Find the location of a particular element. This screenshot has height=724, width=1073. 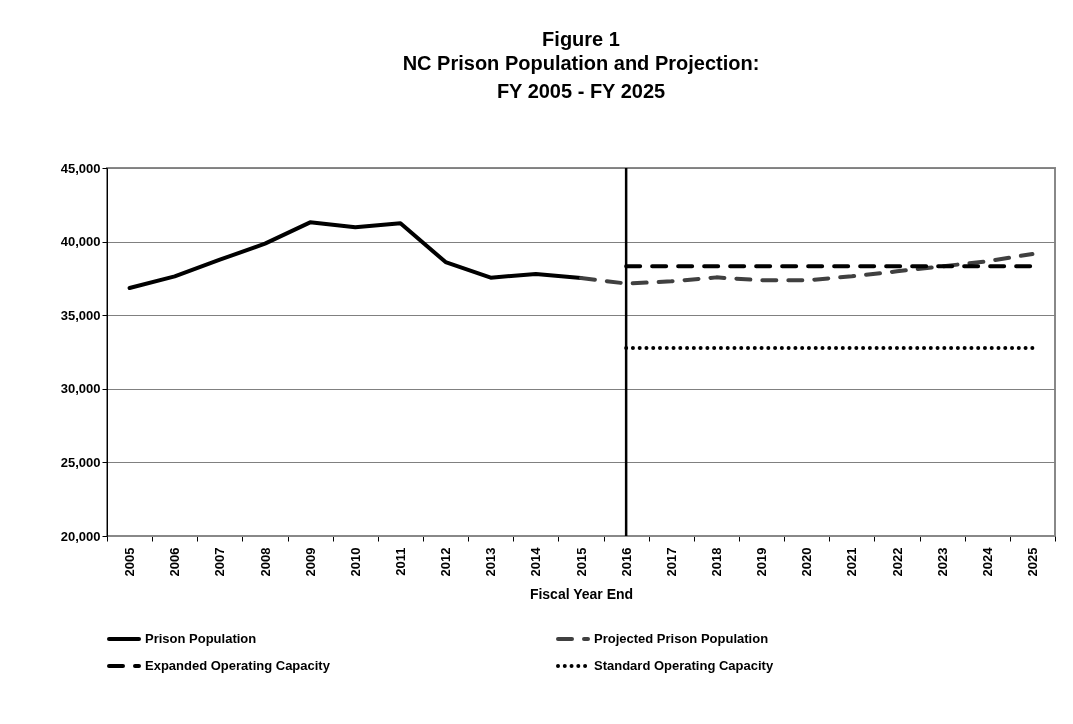

chart-subtitle: NC Prison Population and Projection: FY 2005 - FY 2025 is located at coordinates (581, 77).